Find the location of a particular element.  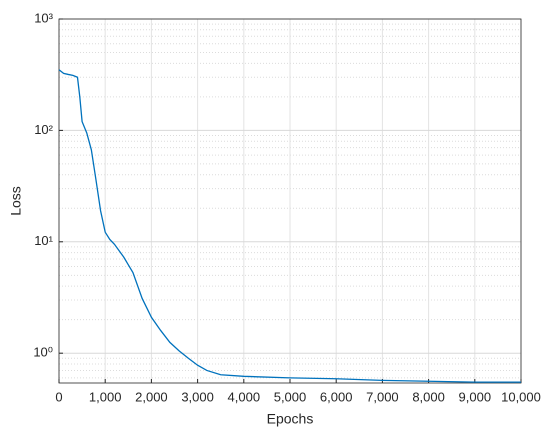

x-tick-label: 9,000 is located at coordinates (475, 396).